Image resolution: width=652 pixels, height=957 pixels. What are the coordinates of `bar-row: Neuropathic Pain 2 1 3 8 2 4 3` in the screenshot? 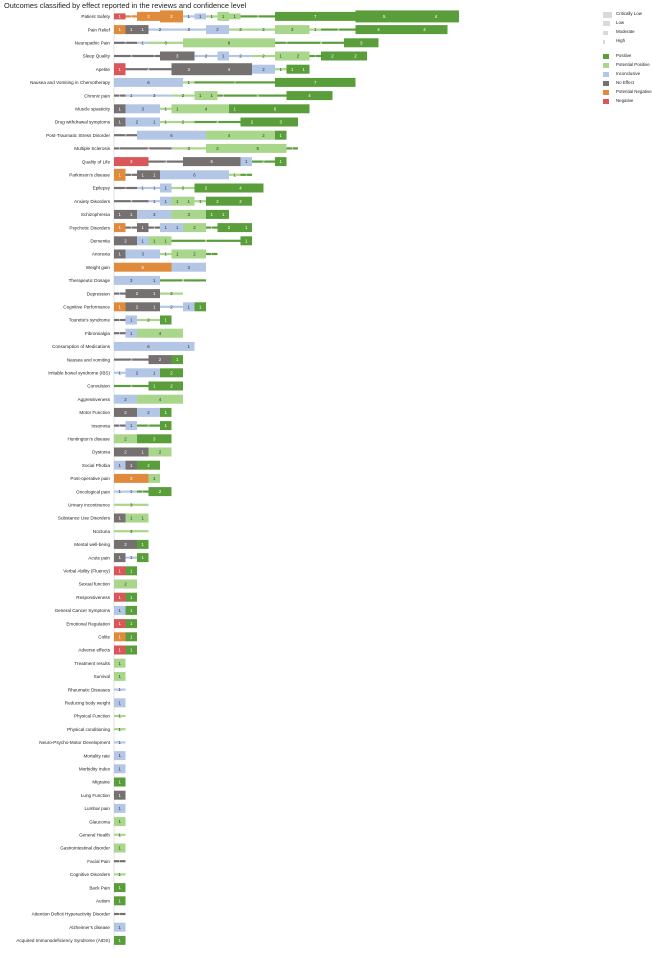 It's located at (227, 43).